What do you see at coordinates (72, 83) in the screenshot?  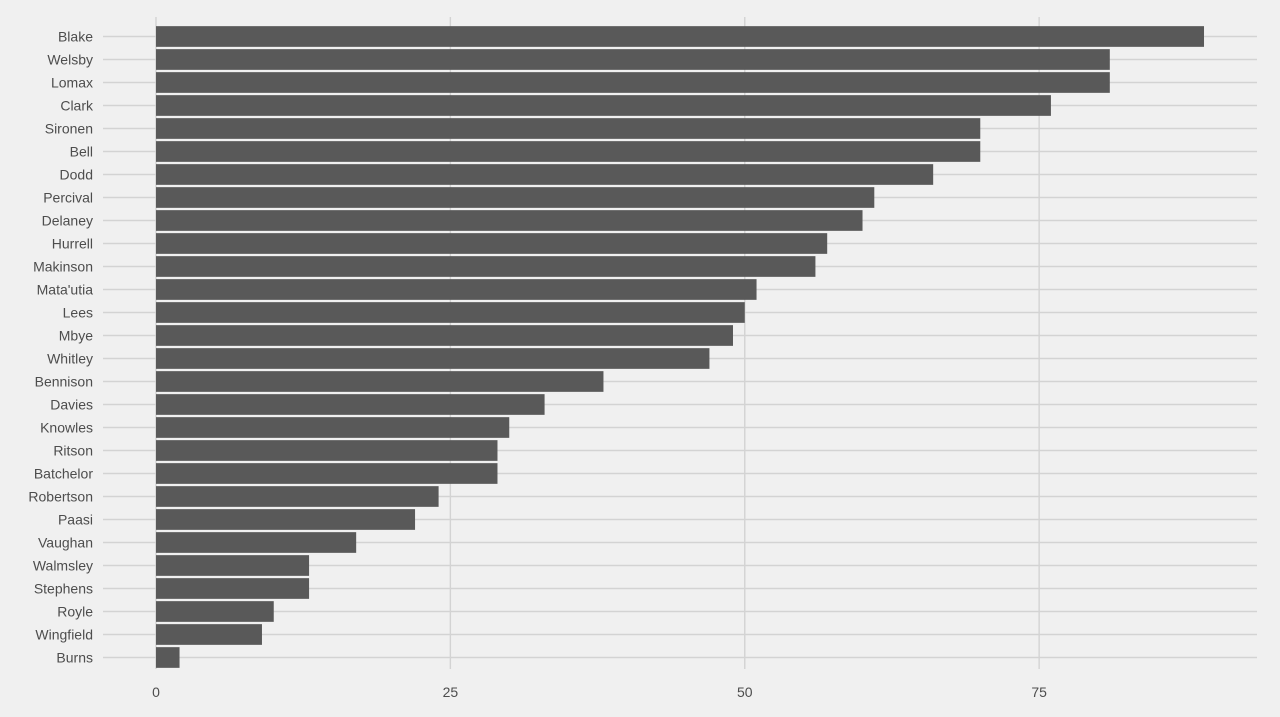 I see `category-label: Lomax` at bounding box center [72, 83].